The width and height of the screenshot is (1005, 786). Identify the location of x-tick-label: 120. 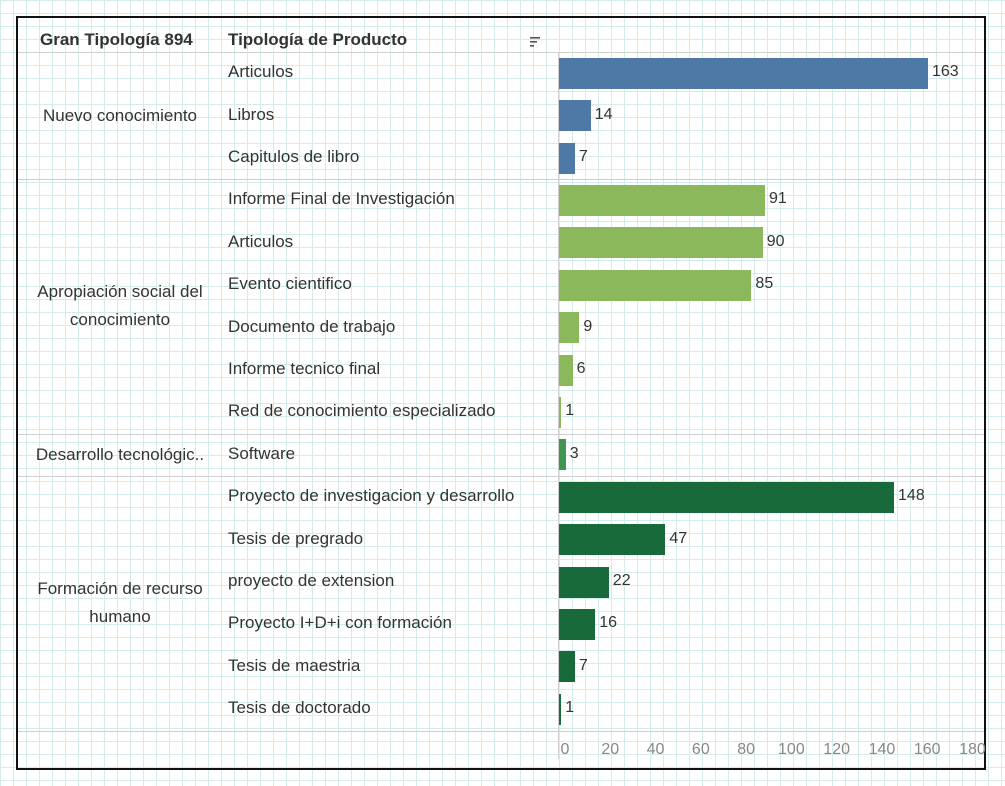
(837, 749).